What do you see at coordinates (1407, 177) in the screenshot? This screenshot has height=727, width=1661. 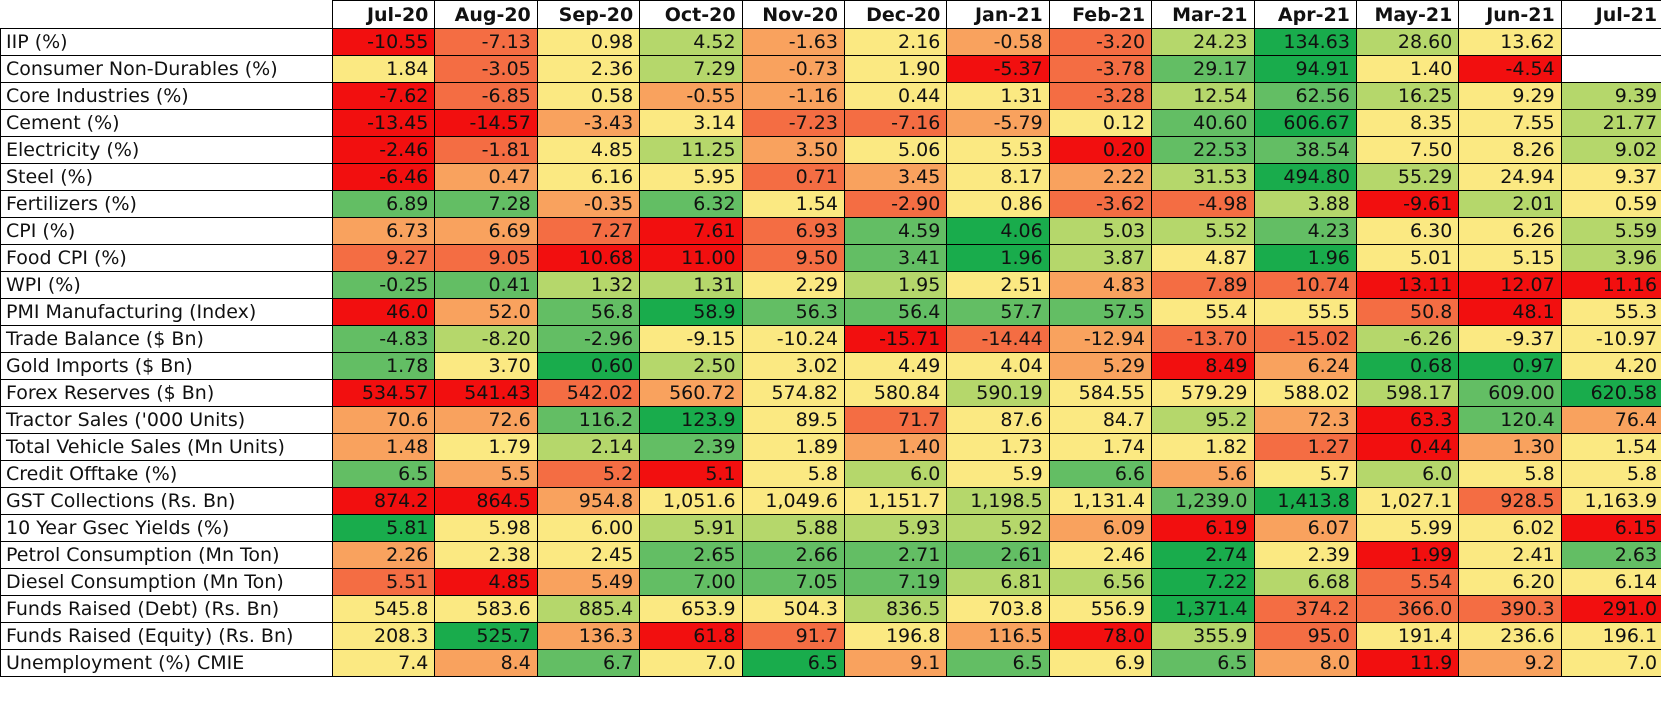 I see `table-cell: 55.29` at bounding box center [1407, 177].